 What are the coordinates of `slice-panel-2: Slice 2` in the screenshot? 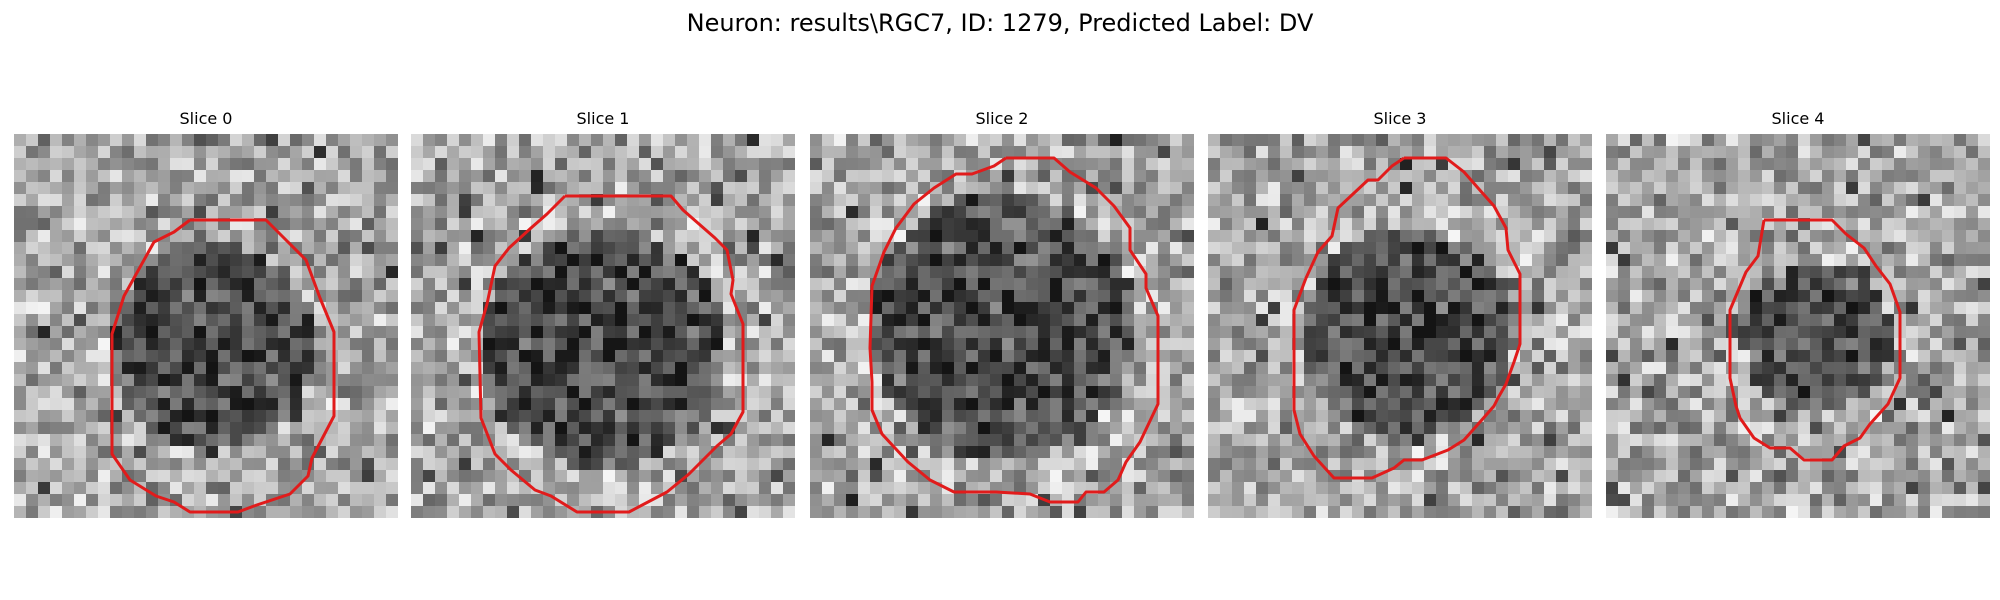 It's located at (1002, 314).